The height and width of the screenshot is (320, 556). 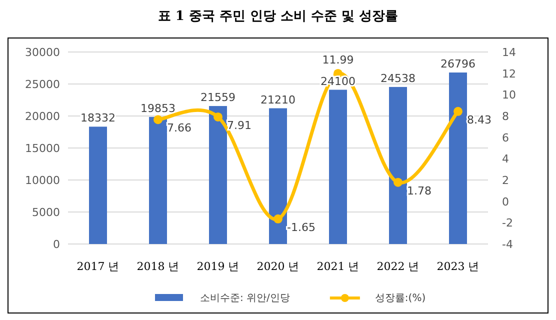 What do you see at coordinates (505, 137) in the screenshot?
I see `y2-tick-label: 6` at bounding box center [505, 137].